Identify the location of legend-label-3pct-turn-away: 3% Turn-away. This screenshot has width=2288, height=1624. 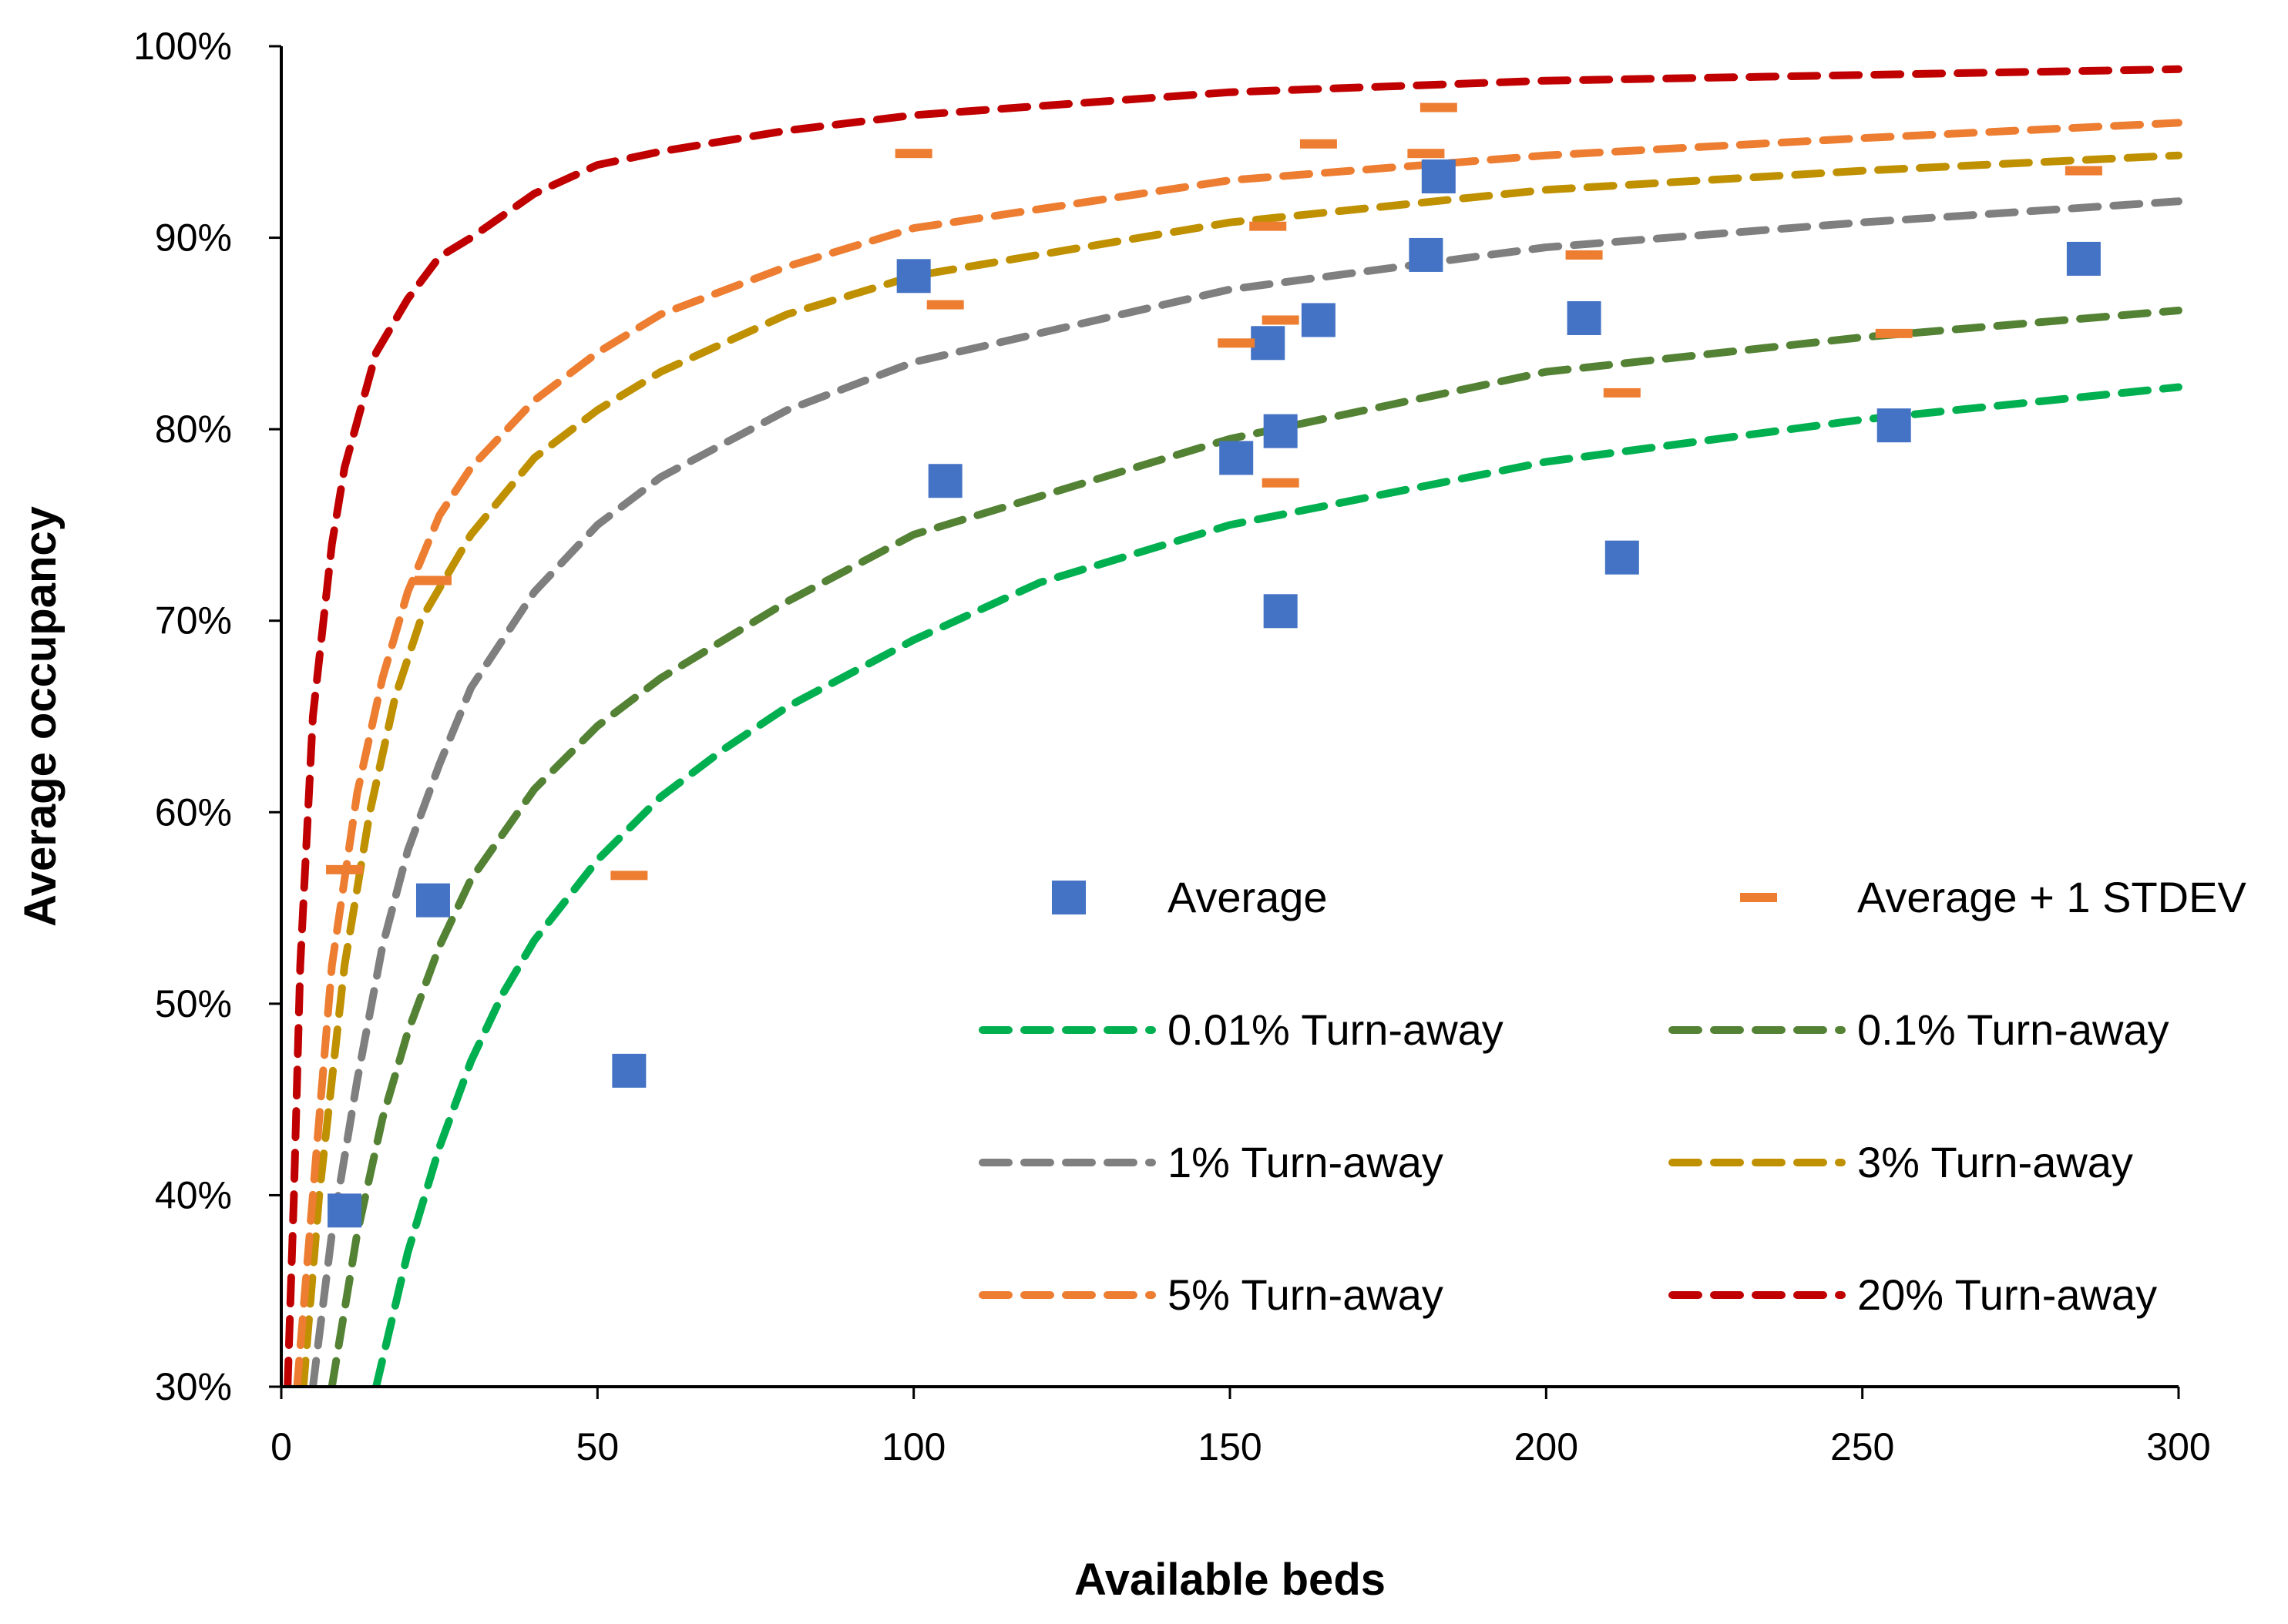
(1995, 1162).